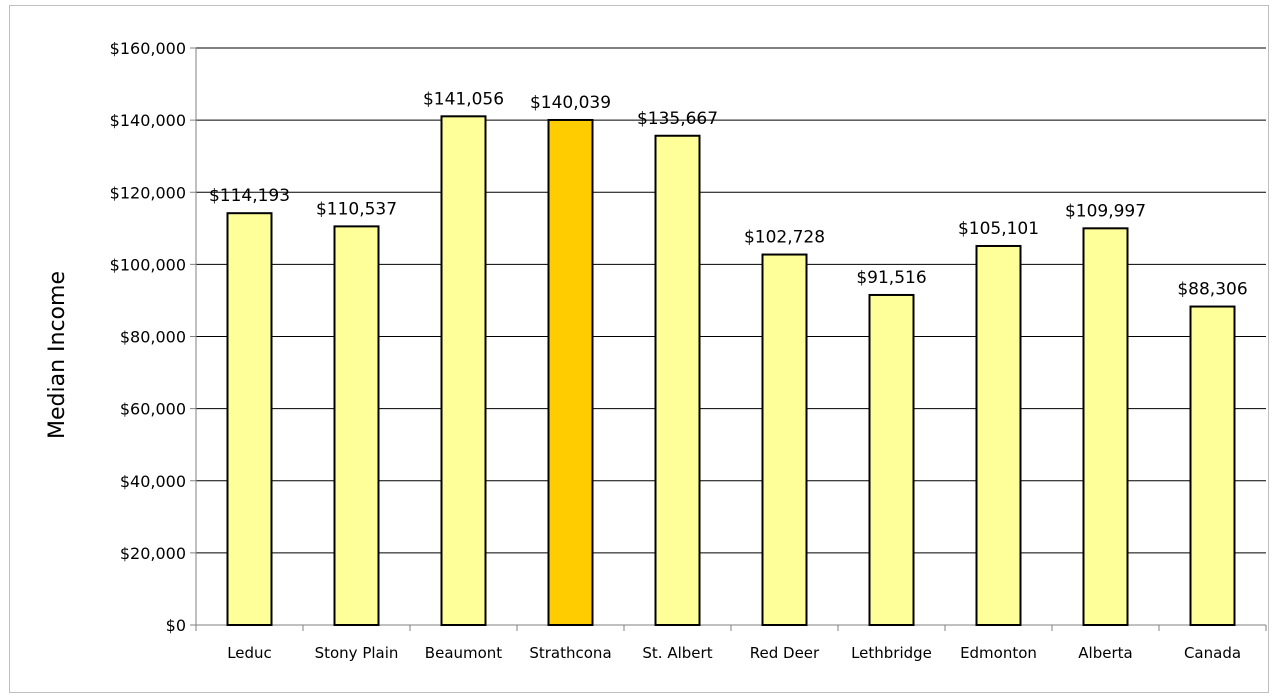 This screenshot has width=1282, height=700. Describe the element at coordinates (1105, 653) in the screenshot. I see `category-label: Alberta` at that location.